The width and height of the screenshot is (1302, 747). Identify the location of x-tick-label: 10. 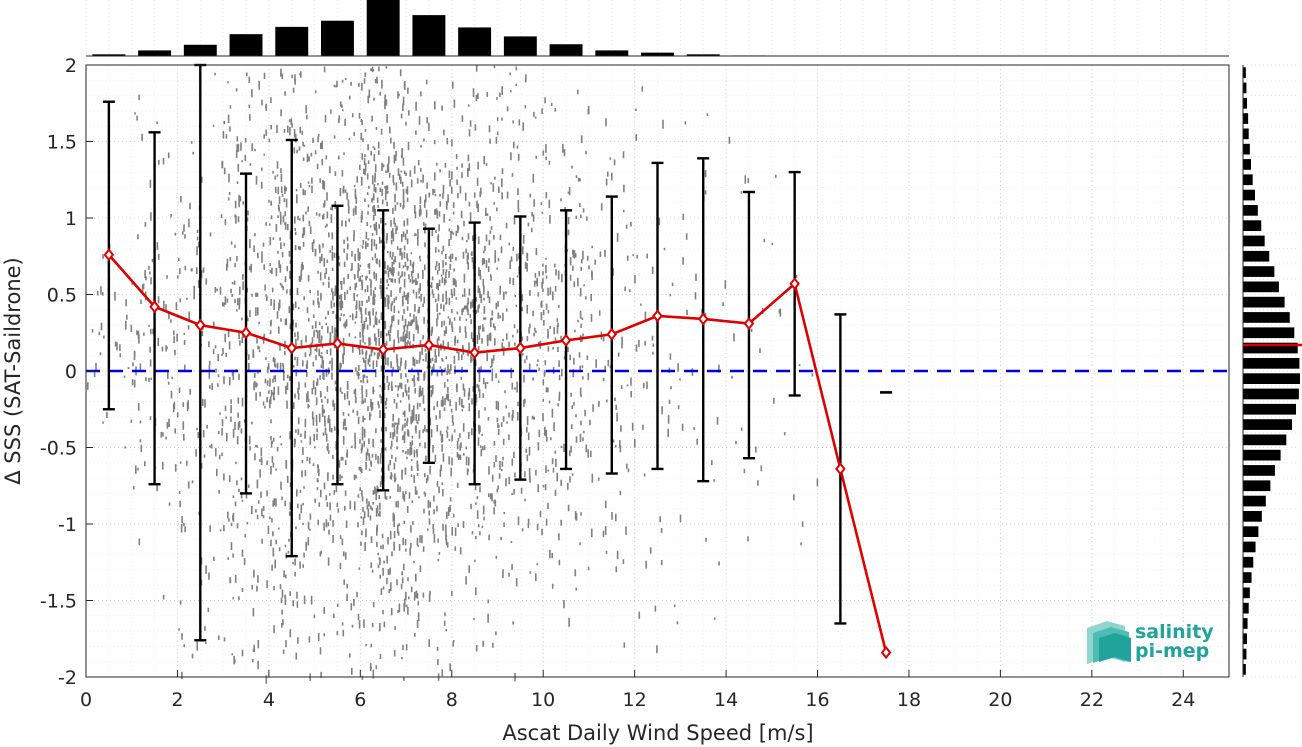
(543, 700).